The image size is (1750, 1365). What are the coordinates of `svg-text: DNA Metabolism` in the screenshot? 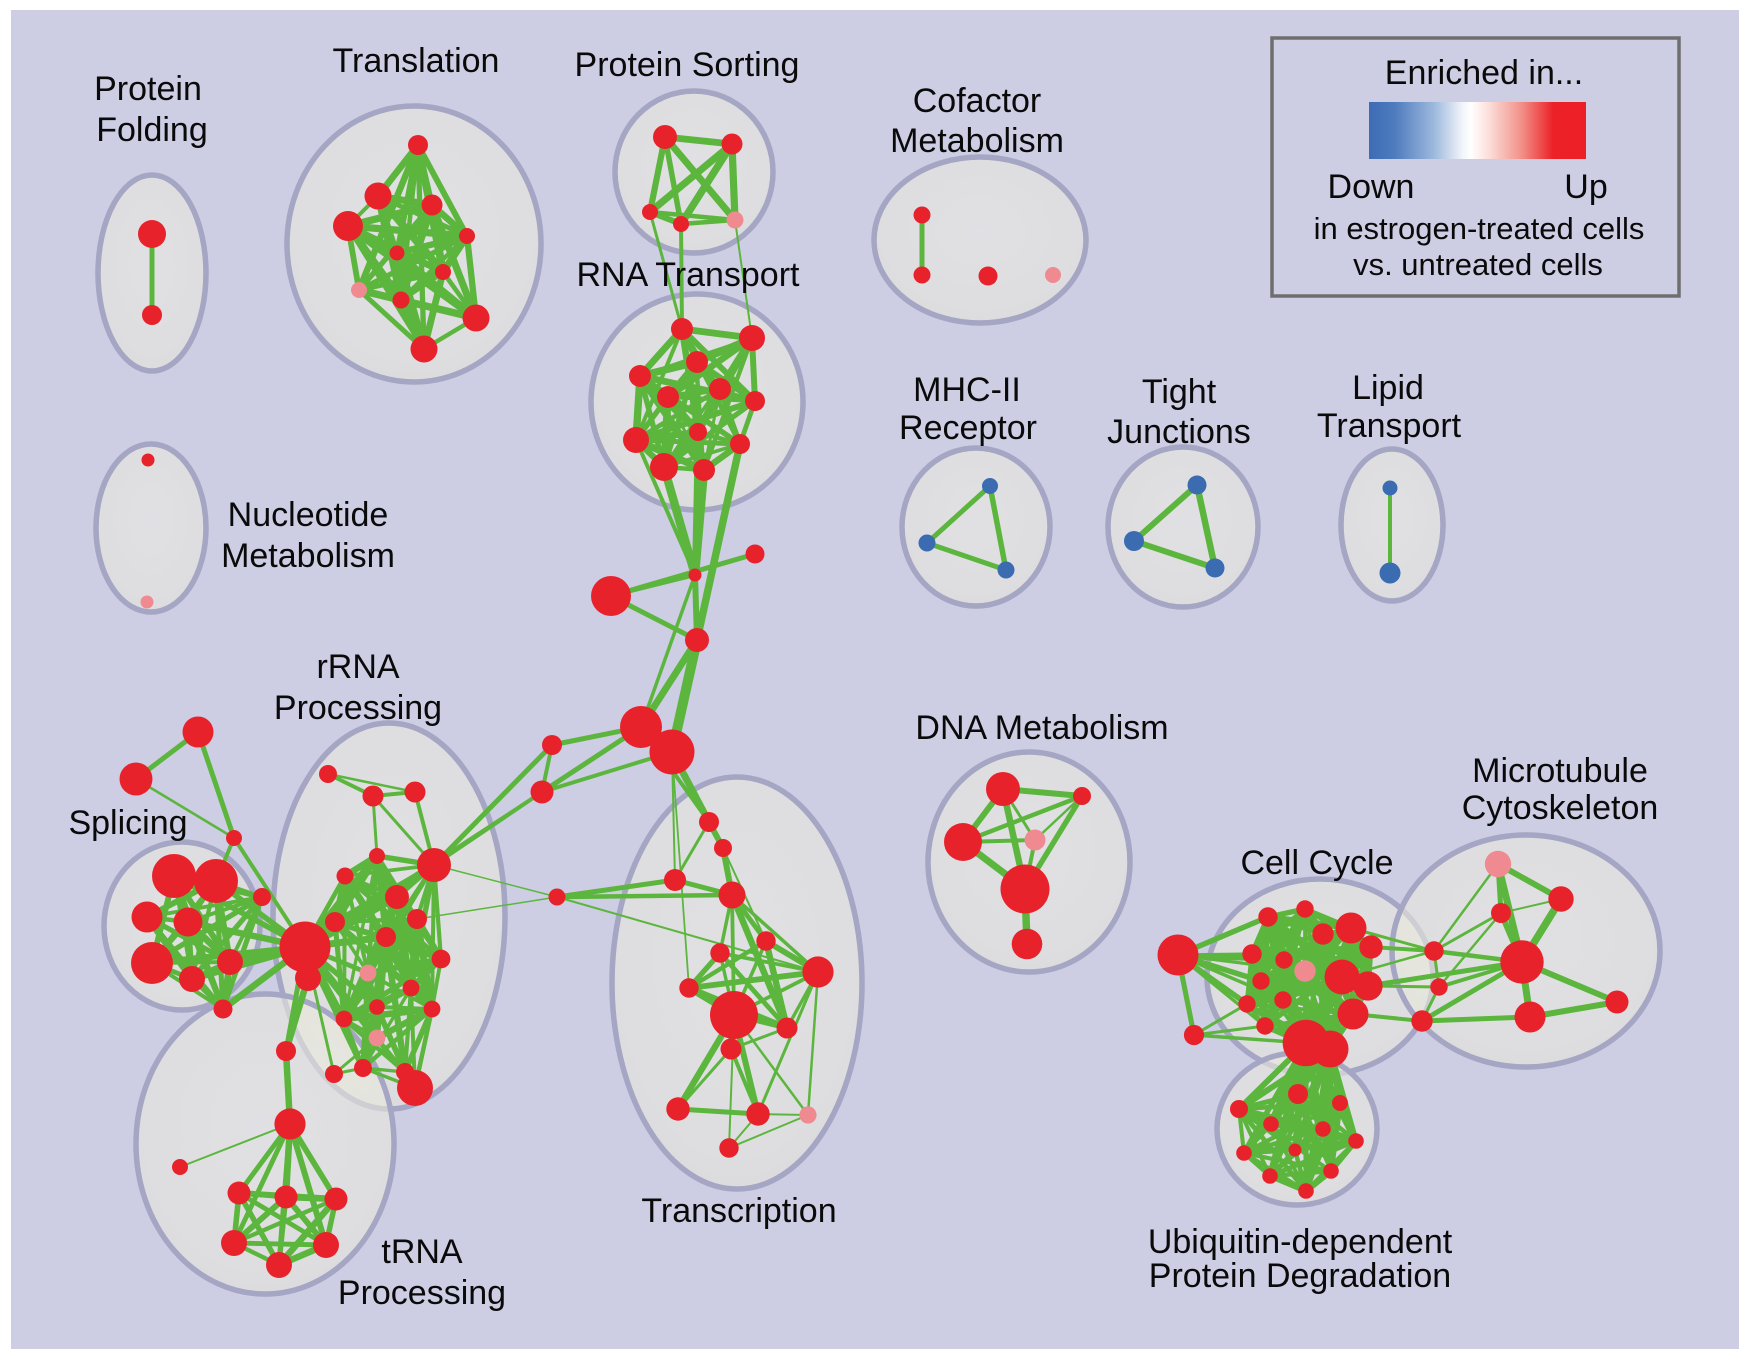 It's located at (1041, 728).